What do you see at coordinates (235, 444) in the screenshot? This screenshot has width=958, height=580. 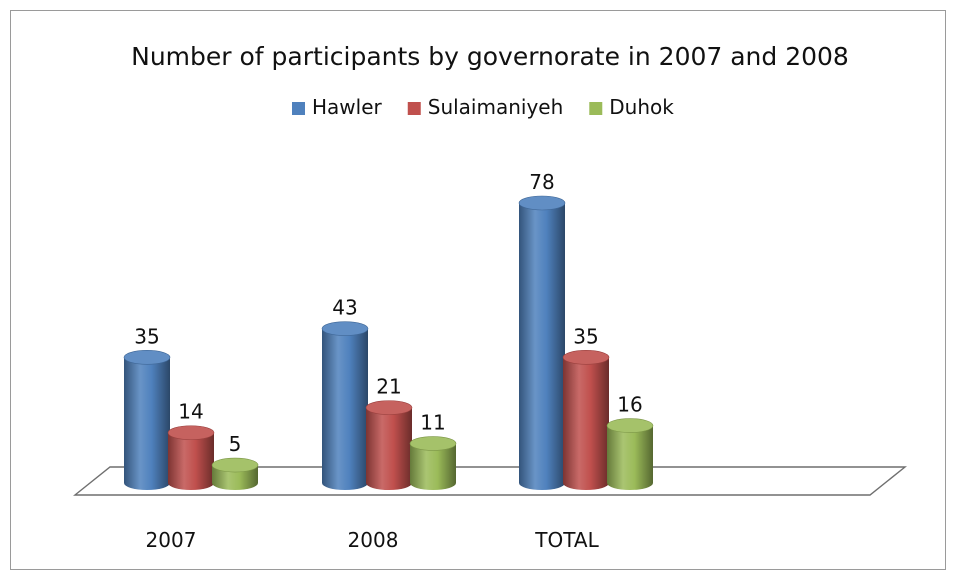 I see `data-label: 5` at bounding box center [235, 444].